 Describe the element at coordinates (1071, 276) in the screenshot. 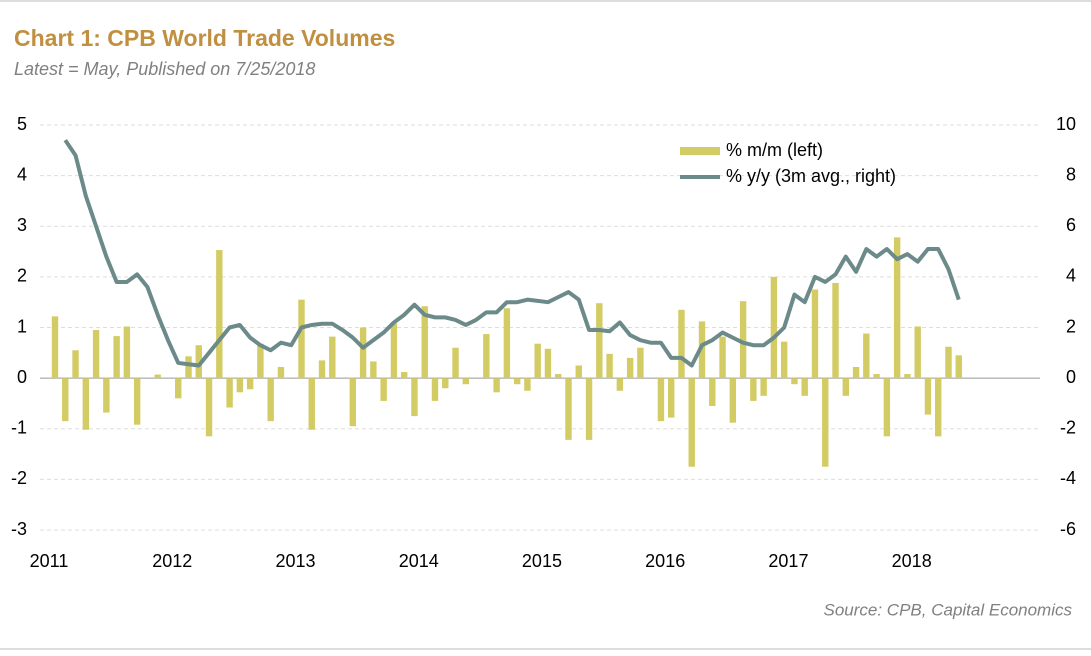

I see `y2-tick-label: 4` at that location.